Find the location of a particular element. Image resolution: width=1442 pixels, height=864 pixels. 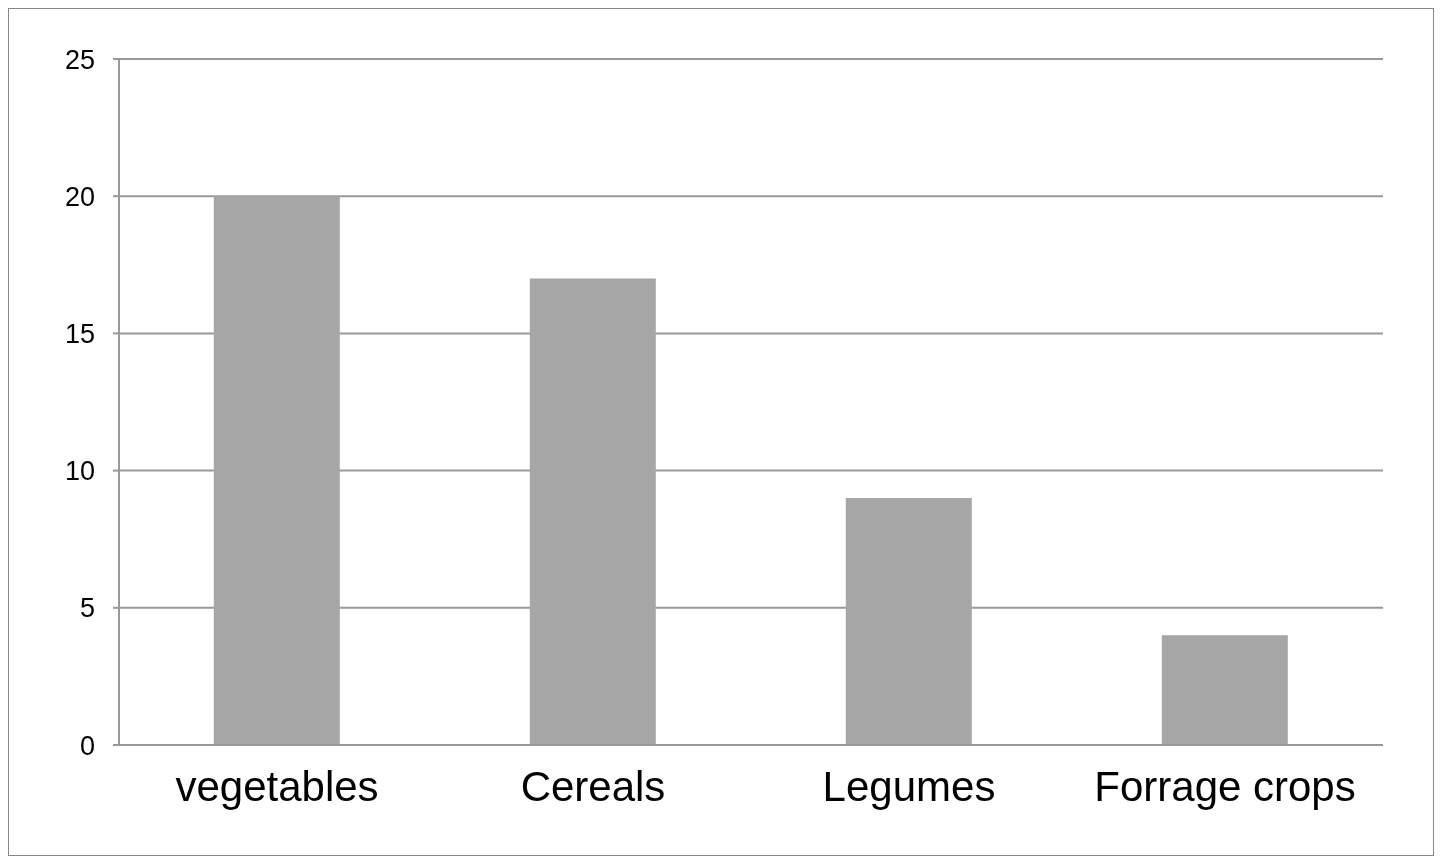

y-tick-label: 0 is located at coordinates (87, 745).